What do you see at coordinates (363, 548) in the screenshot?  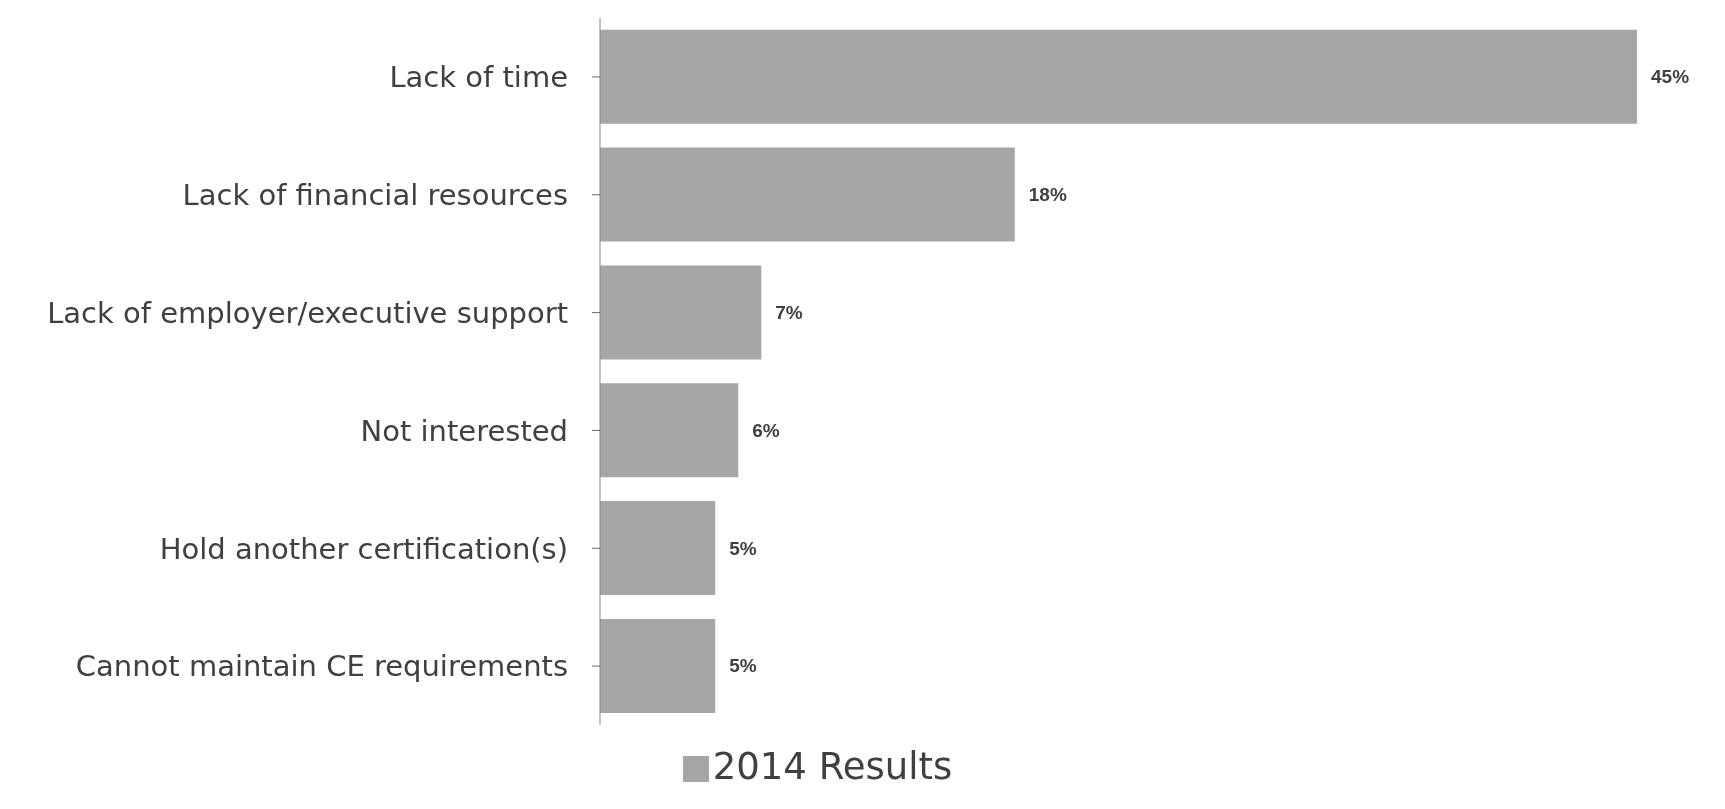 I see `y-tick-label: Hold another certification(s)` at bounding box center [363, 548].